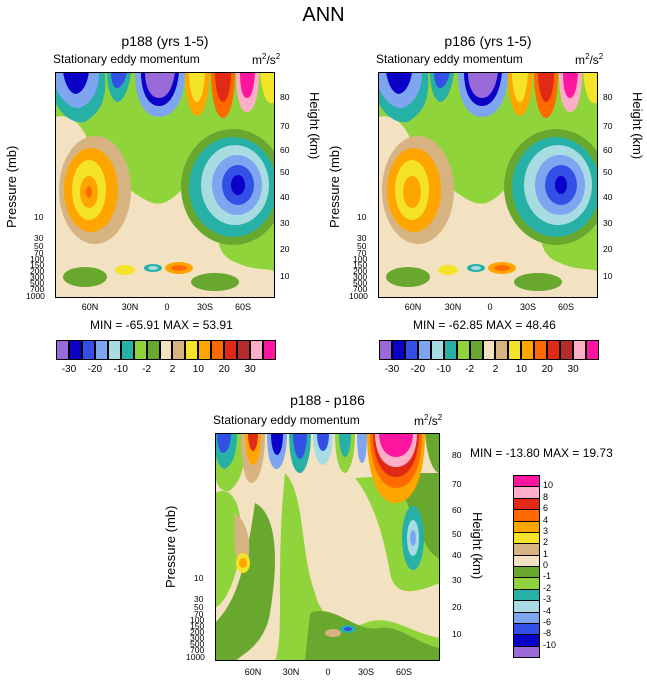 The height and width of the screenshot is (683, 647). What do you see at coordinates (547, 621) in the screenshot?
I see `cb3-label-12: -6` at bounding box center [547, 621].